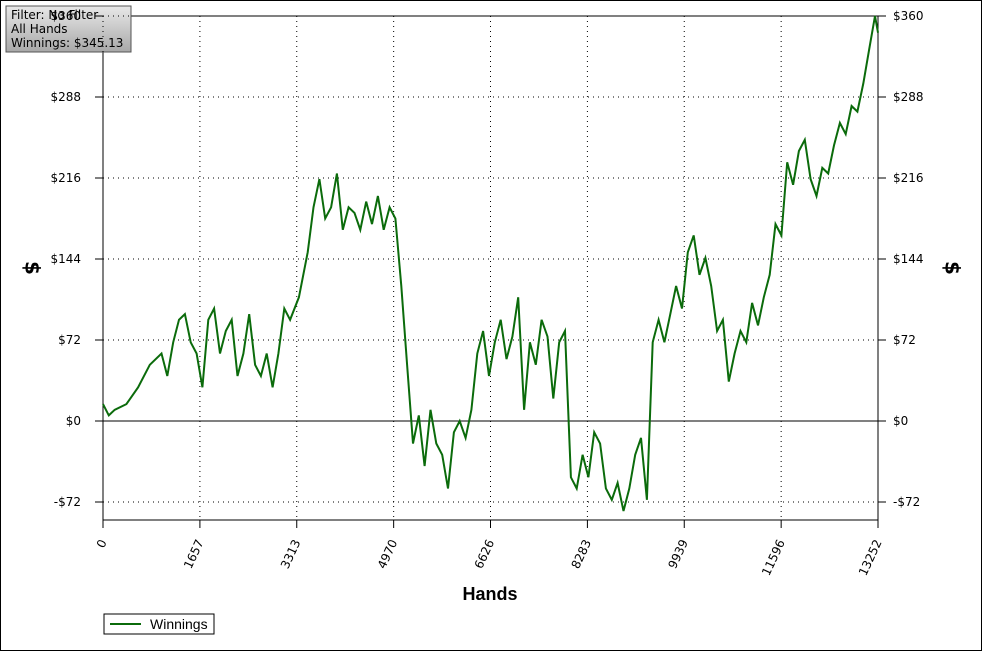  I want to click on y-tick-label: -$72, so click(67, 502).